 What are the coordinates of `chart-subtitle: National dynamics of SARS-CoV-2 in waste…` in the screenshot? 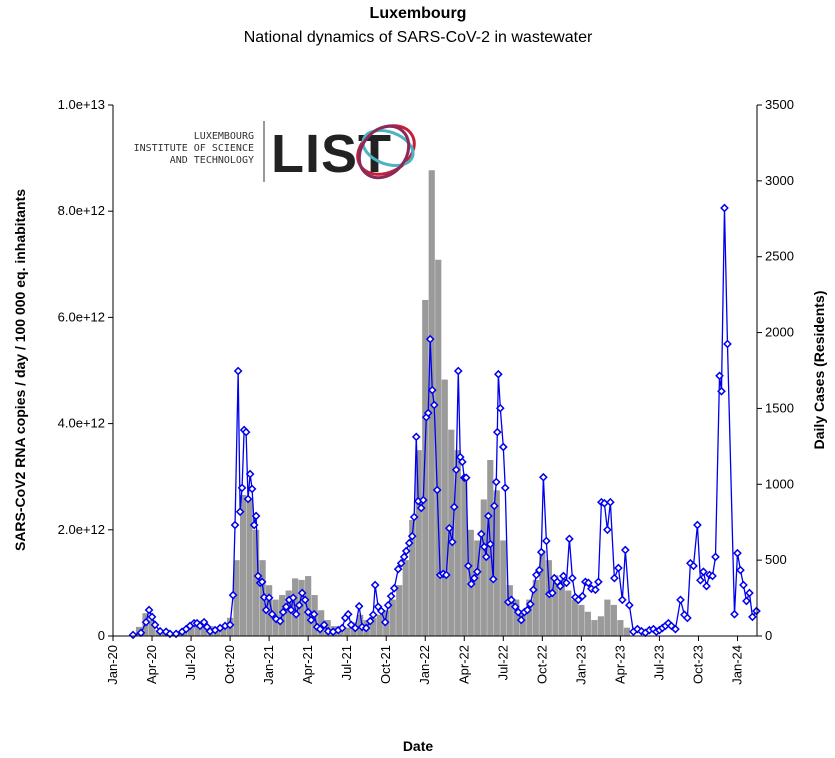 It's located at (418, 37).